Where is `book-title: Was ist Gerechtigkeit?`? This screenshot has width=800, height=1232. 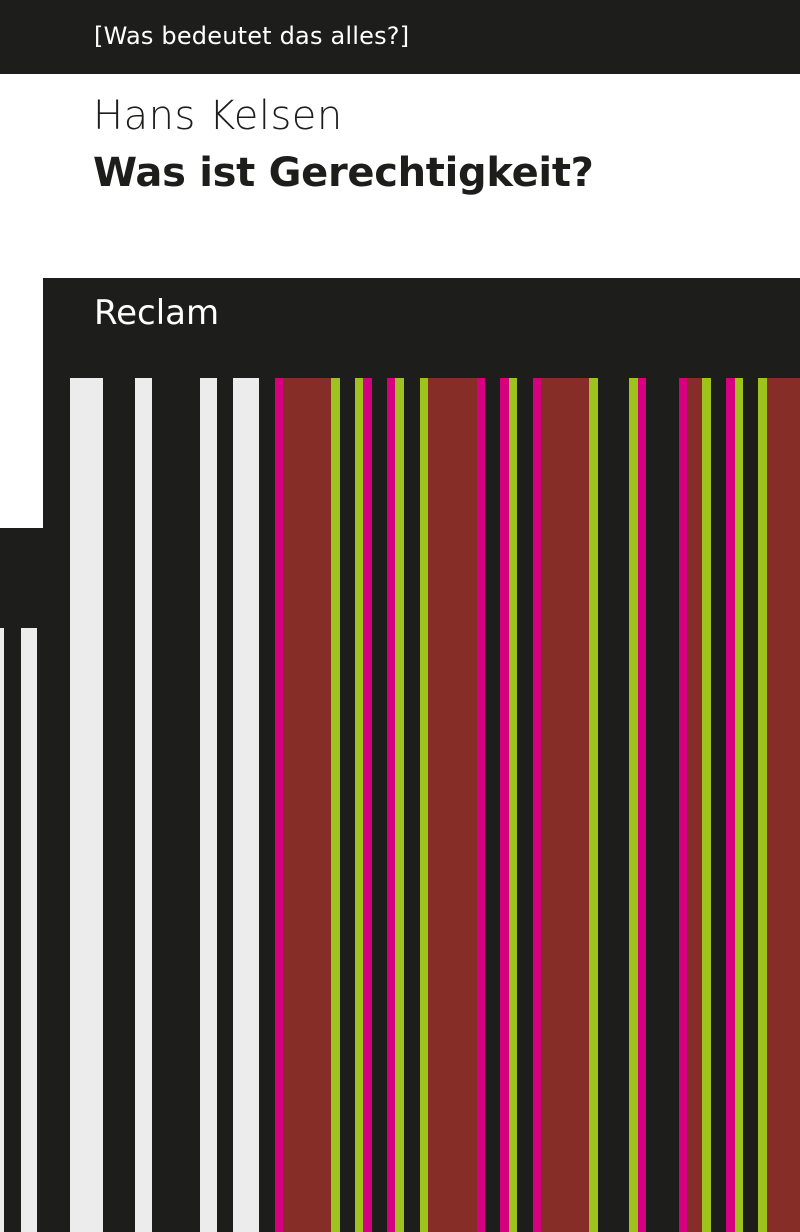
book-title: Was ist Gerechtigkeit? is located at coordinates (343, 173).